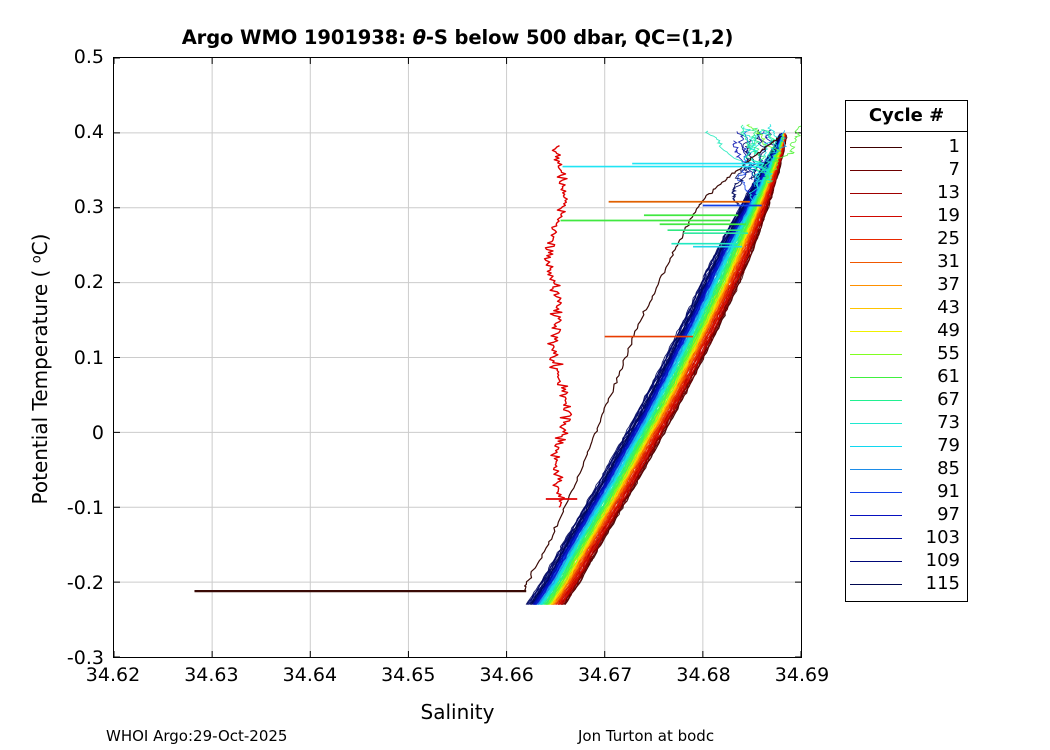  What do you see at coordinates (906, 216) in the screenshot?
I see `legend-item: 19` at bounding box center [906, 216].